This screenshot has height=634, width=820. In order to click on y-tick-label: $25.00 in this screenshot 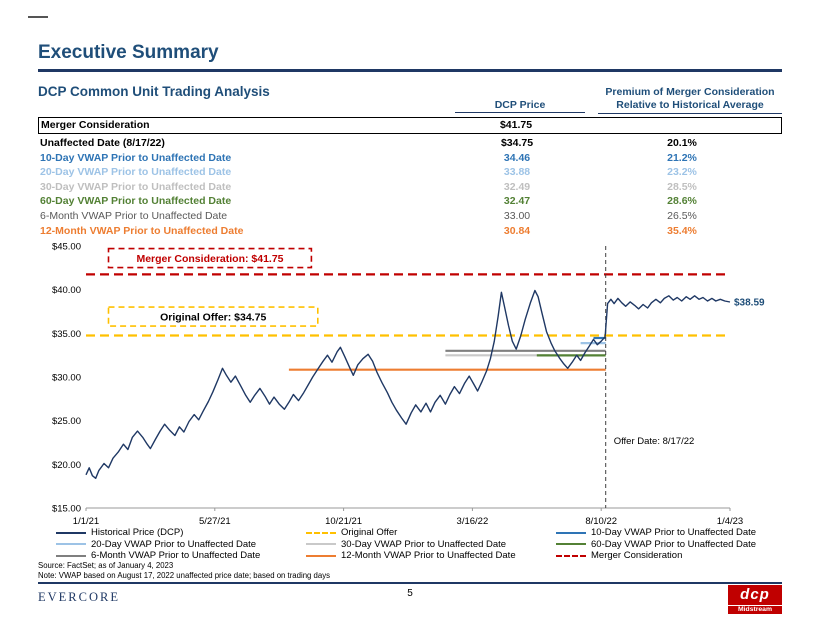, I will do `click(66, 421)`.